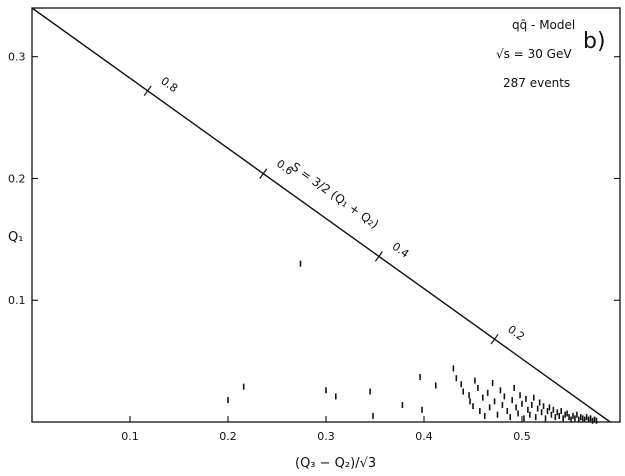 The image size is (625, 476). What do you see at coordinates (169, 84) in the screenshot?
I see `boundary-tick-label: 0.8` at bounding box center [169, 84].